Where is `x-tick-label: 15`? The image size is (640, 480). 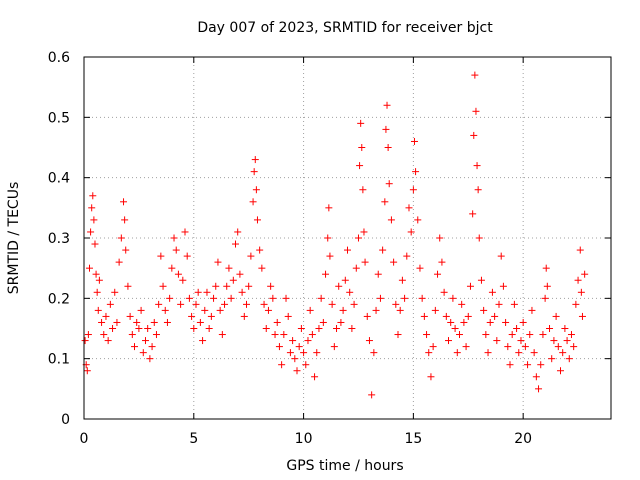
x-tick-label: 15 is located at coordinates (413, 439).